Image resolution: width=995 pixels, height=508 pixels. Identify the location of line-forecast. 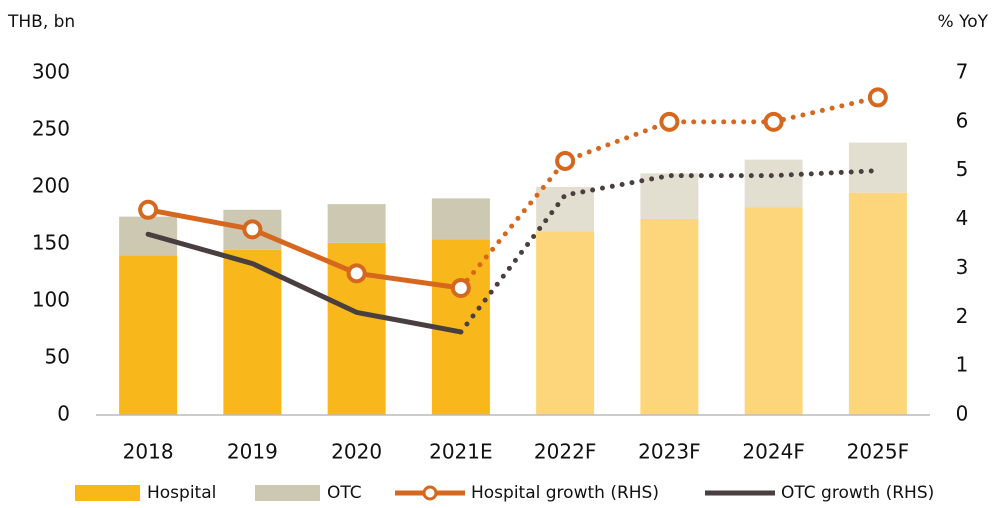
(669, 251).